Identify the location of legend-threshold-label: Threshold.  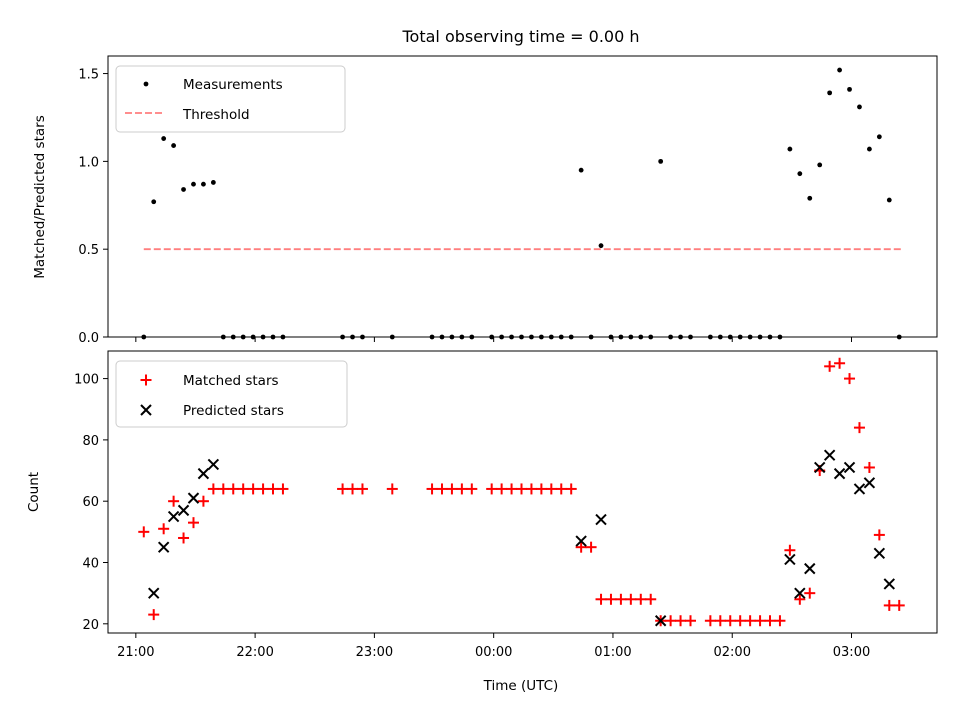
(216, 115).